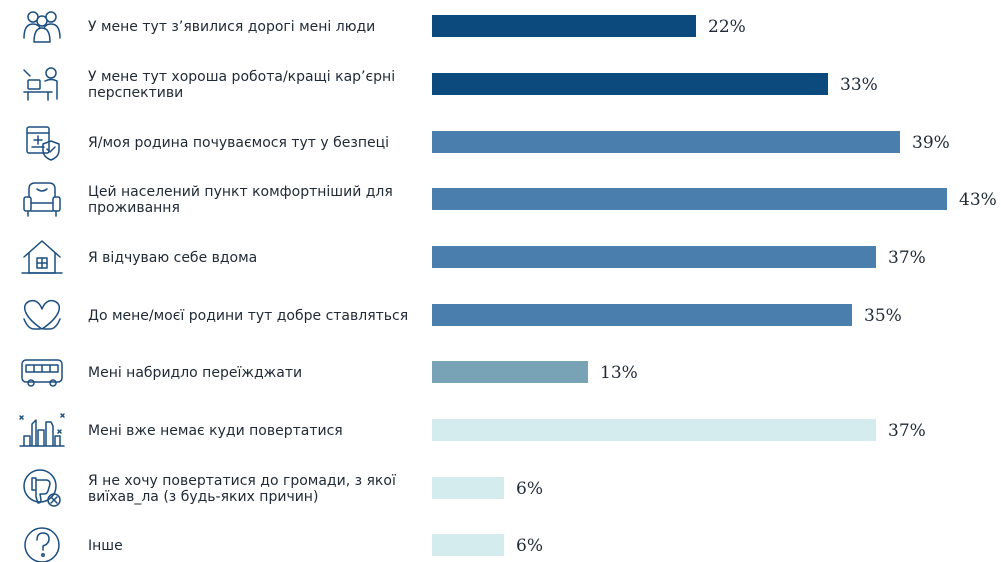 The image size is (1001, 562). What do you see at coordinates (619, 373) in the screenshot?
I see `data-label: 13%` at bounding box center [619, 373].